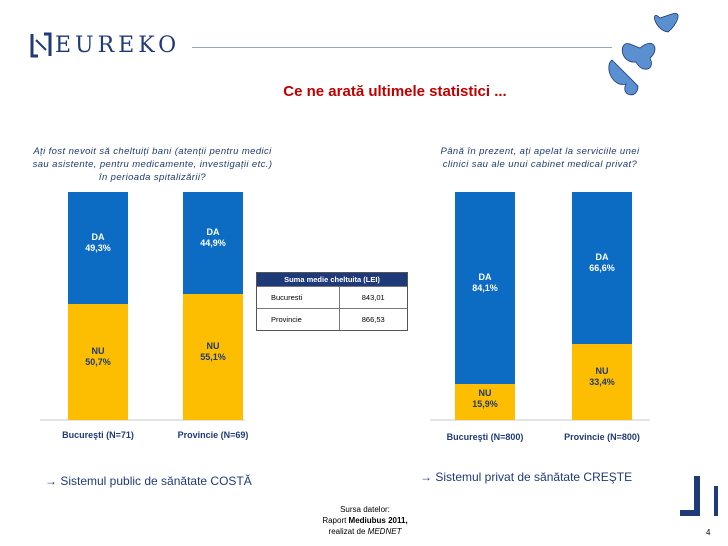 This screenshot has width=728, height=546. Describe the element at coordinates (118, 45) in the screenshot. I see `logo-text: EUREKO` at that location.